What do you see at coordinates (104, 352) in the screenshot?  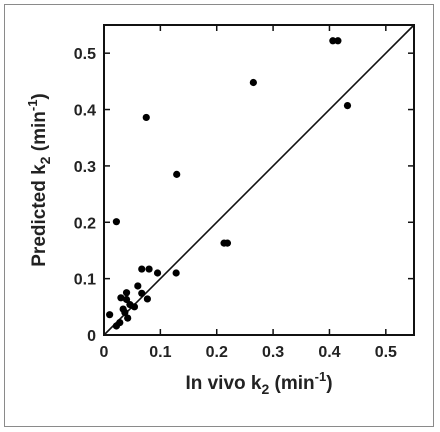 I see `x-tick-label: 0` at bounding box center [104, 352].